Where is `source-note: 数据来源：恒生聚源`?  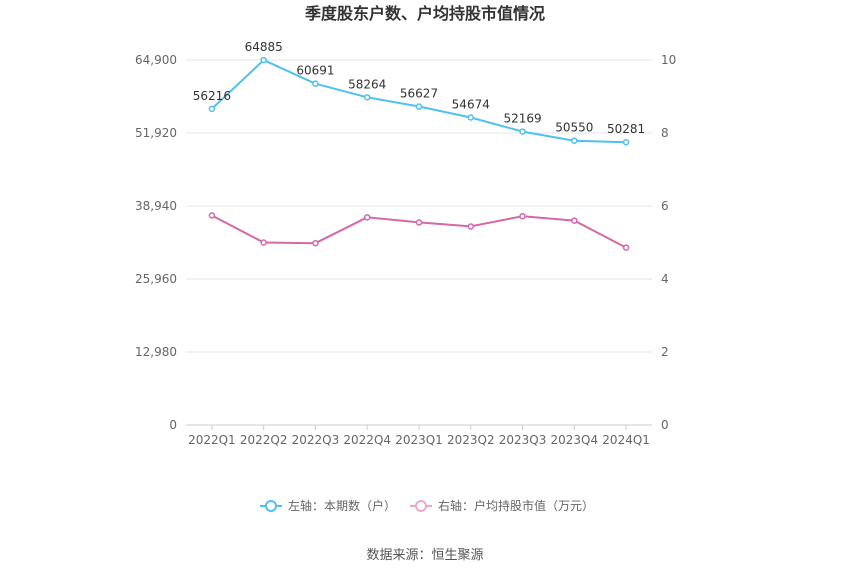
source-note: 数据来源：恒生聚源 is located at coordinates (424, 555).